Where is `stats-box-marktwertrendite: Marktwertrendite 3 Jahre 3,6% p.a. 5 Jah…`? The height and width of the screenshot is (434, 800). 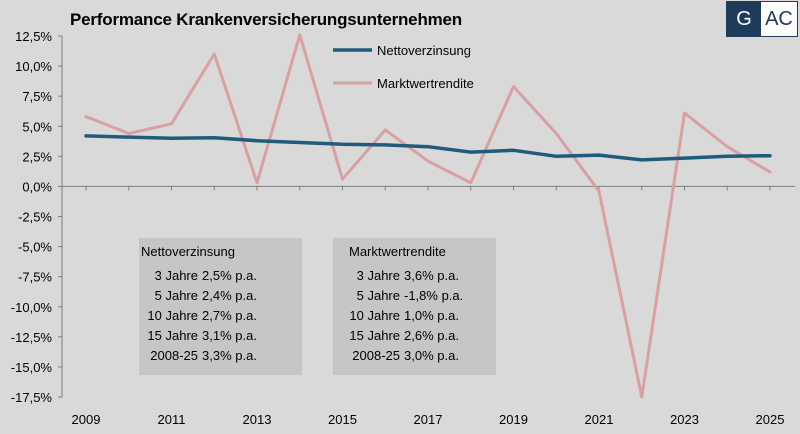 stats-box-marktwertrendite: Marktwertrendite 3 Jahre 3,6% p.a. 5 Jah… is located at coordinates (414, 306).